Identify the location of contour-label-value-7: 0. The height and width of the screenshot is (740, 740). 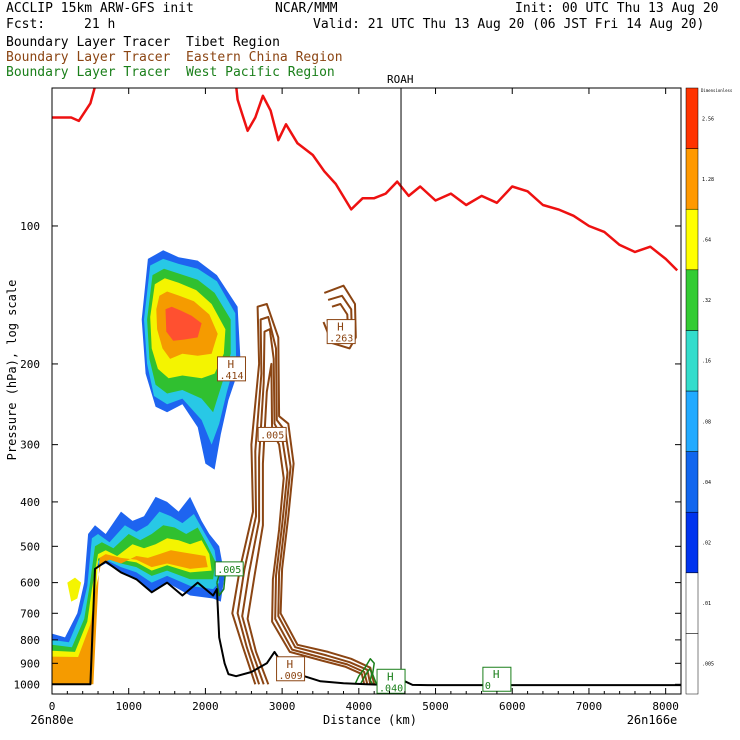
(488, 686).